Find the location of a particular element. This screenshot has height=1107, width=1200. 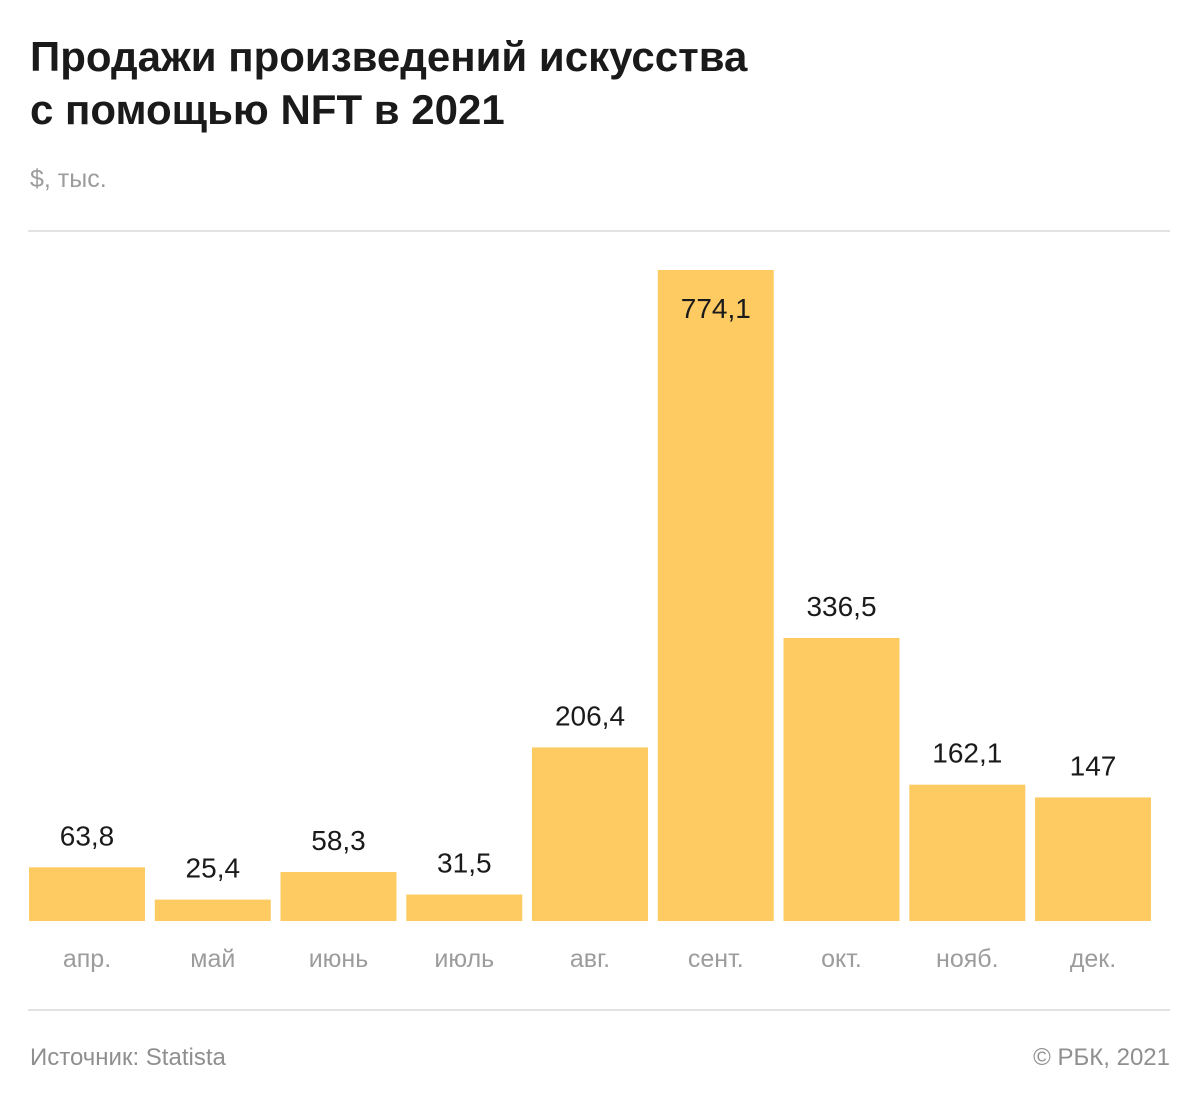

category-label-8: нояб. is located at coordinates (967, 959).